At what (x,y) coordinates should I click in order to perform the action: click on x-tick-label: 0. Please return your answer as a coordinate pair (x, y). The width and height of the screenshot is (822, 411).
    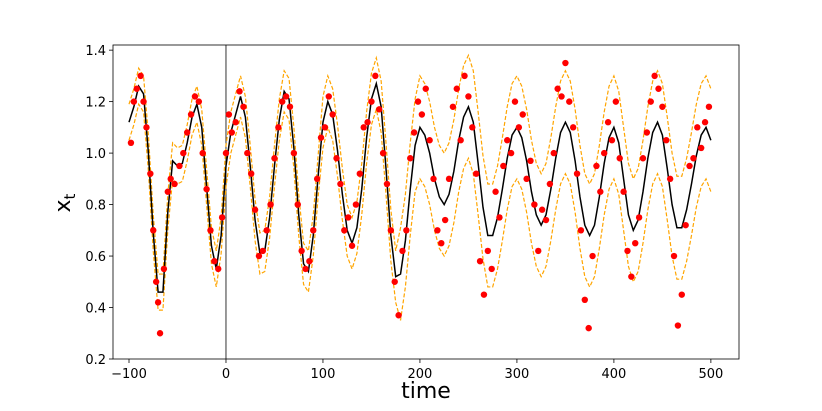
    Looking at the image, I should click on (226, 374).